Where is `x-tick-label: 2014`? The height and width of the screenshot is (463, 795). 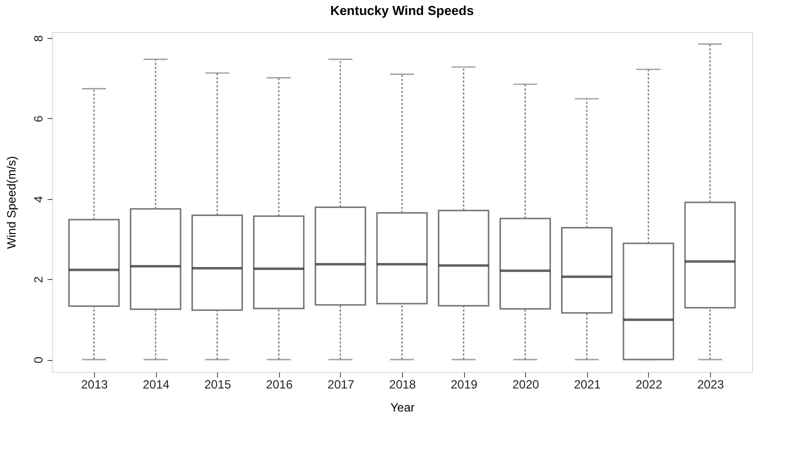
x-tick-label: 2014 is located at coordinates (156, 385).